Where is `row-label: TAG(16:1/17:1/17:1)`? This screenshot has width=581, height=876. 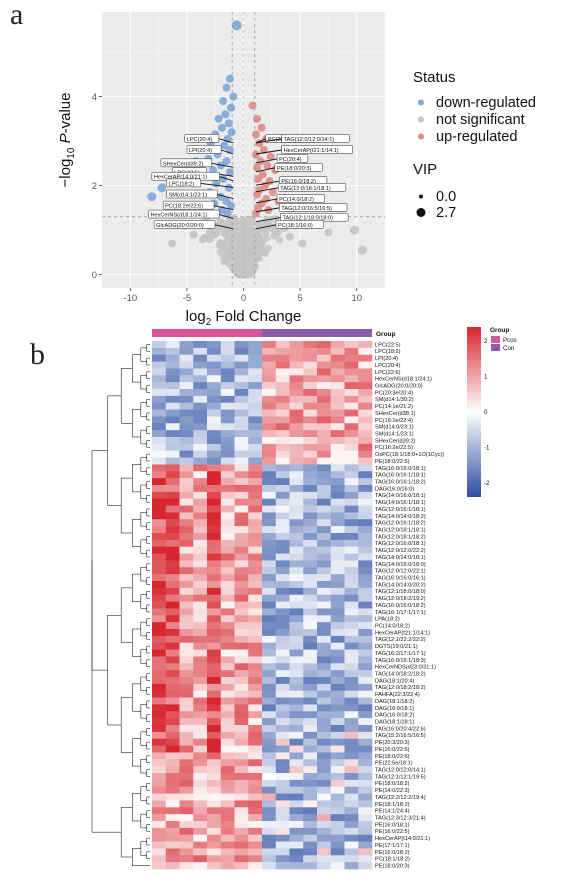 row-label: TAG(16:1/17:1/17:1) is located at coordinates (400, 613).